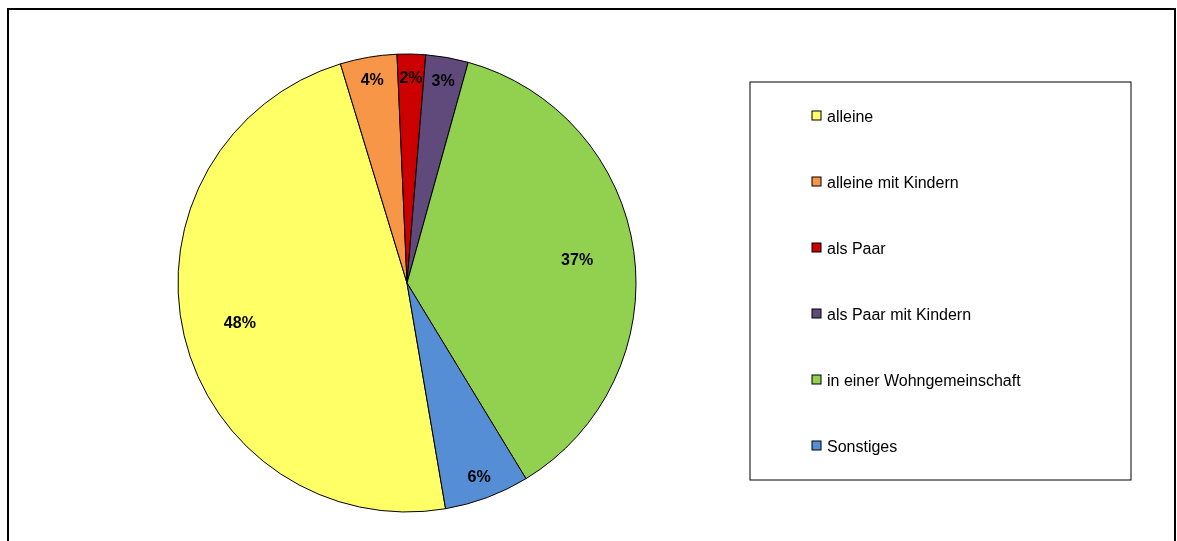 Image resolution: width=1177 pixels, height=541 pixels. What do you see at coordinates (893, 182) in the screenshot?
I see `legend-label: alleine mit Kindern` at bounding box center [893, 182].